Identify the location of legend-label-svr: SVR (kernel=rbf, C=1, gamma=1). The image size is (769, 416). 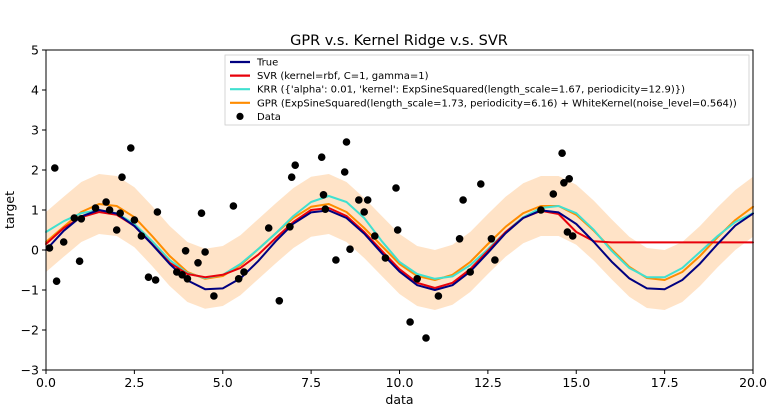
(343, 76).